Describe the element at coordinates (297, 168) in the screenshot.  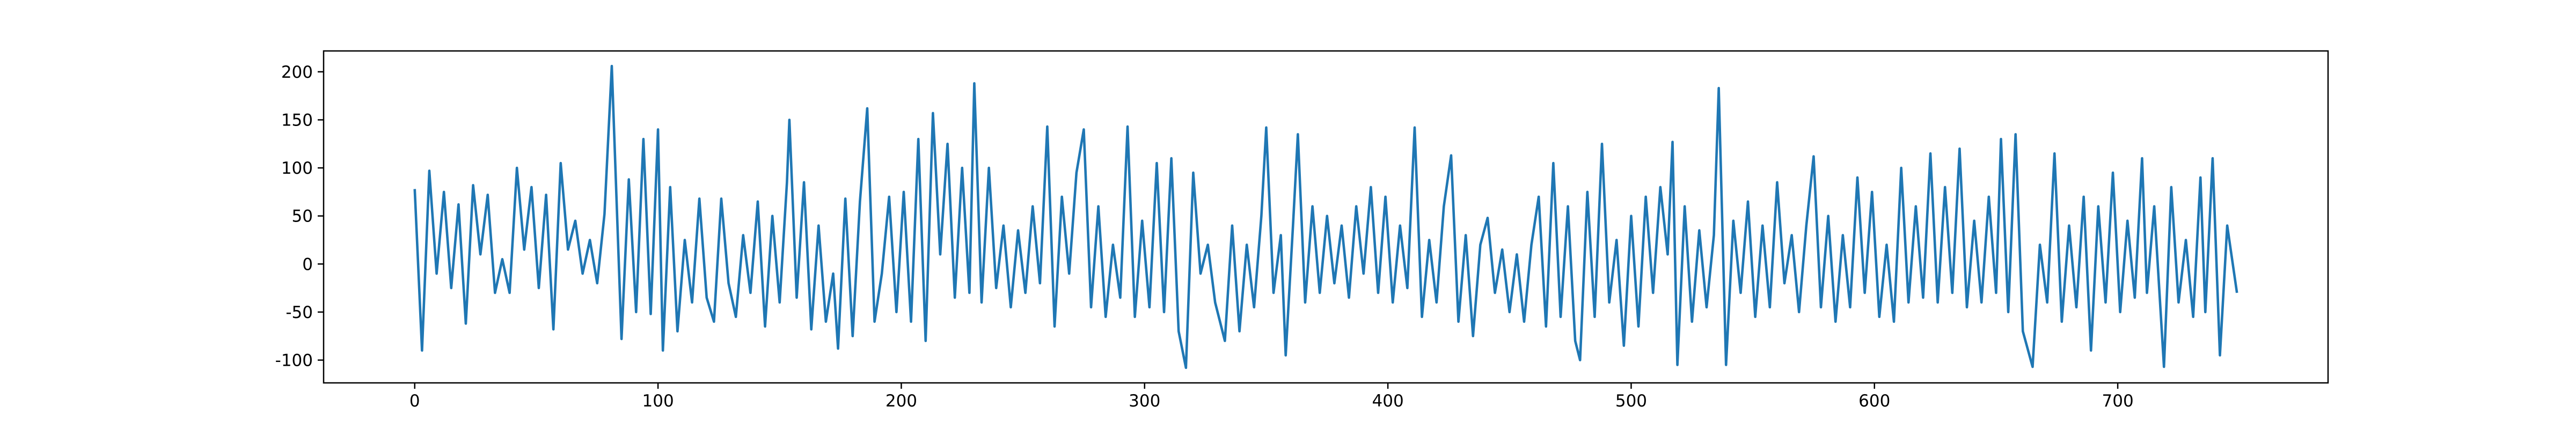
I see `y-tick-label: 100` at that location.